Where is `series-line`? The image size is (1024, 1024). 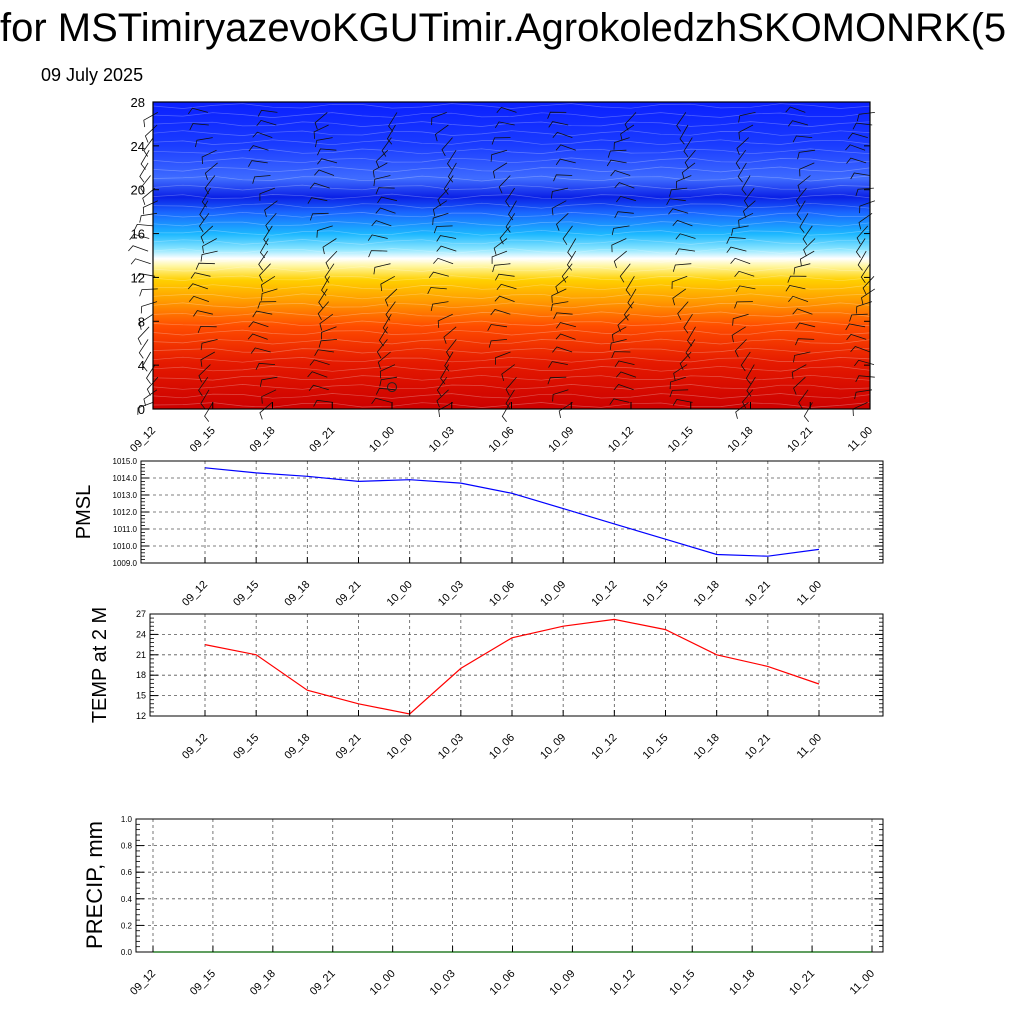 series-line is located at coordinates (512, 512).